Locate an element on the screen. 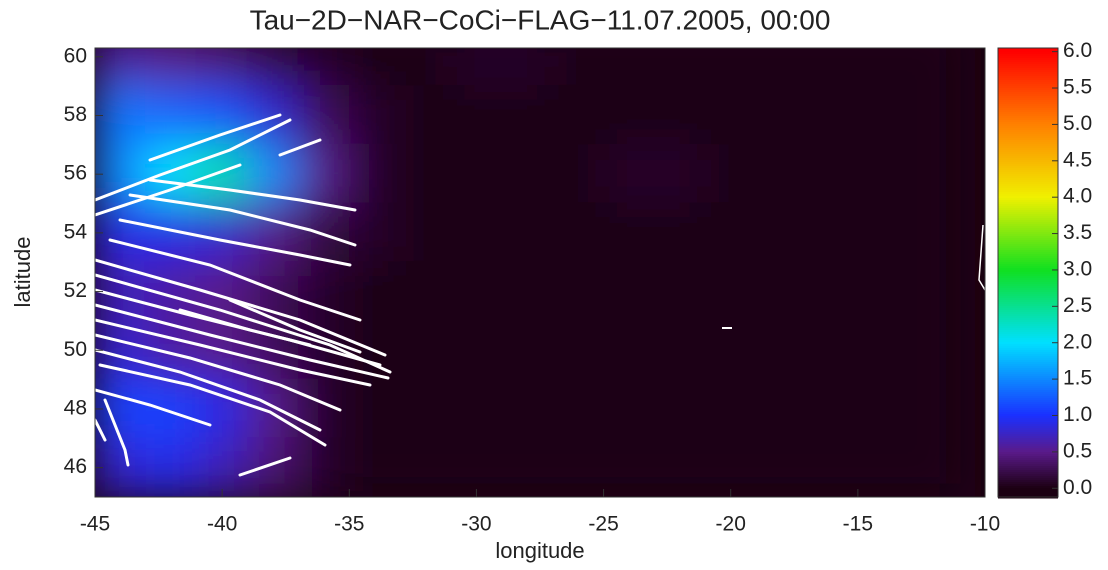 Image resolution: width=1108 pixels, height=570 pixels. x-tick-label: -10 is located at coordinates (985, 524).